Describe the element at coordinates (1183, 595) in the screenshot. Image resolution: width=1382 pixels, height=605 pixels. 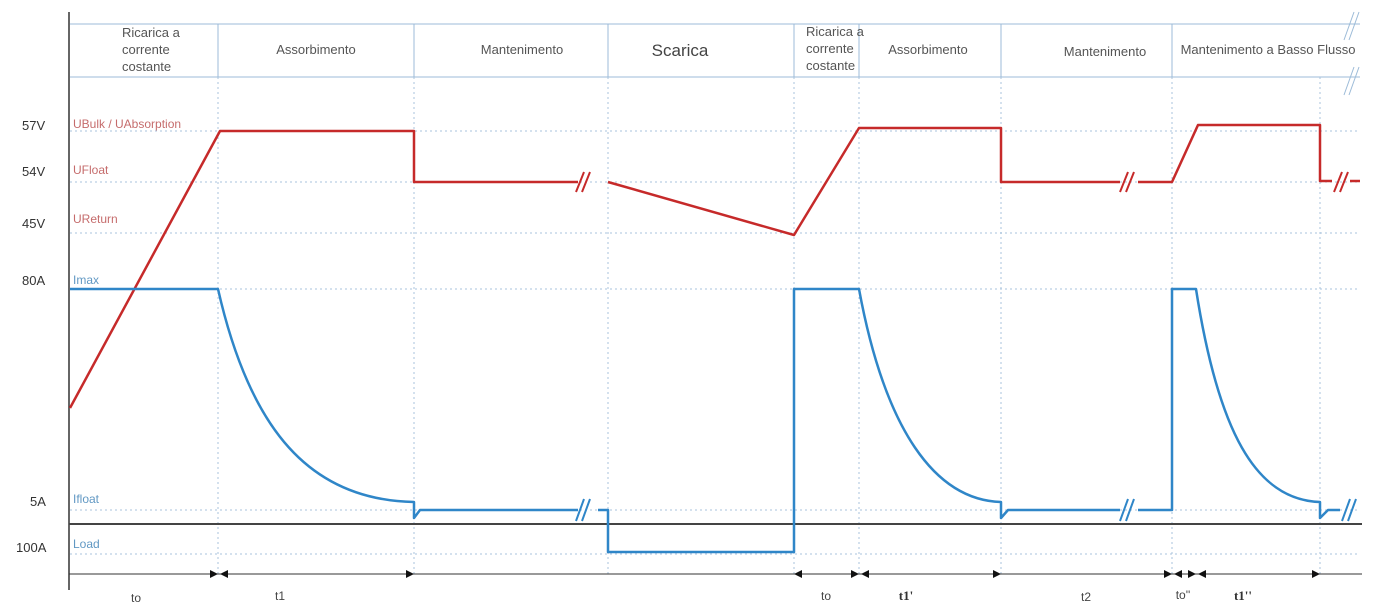
I see `time-label-to3: to''` at that location.